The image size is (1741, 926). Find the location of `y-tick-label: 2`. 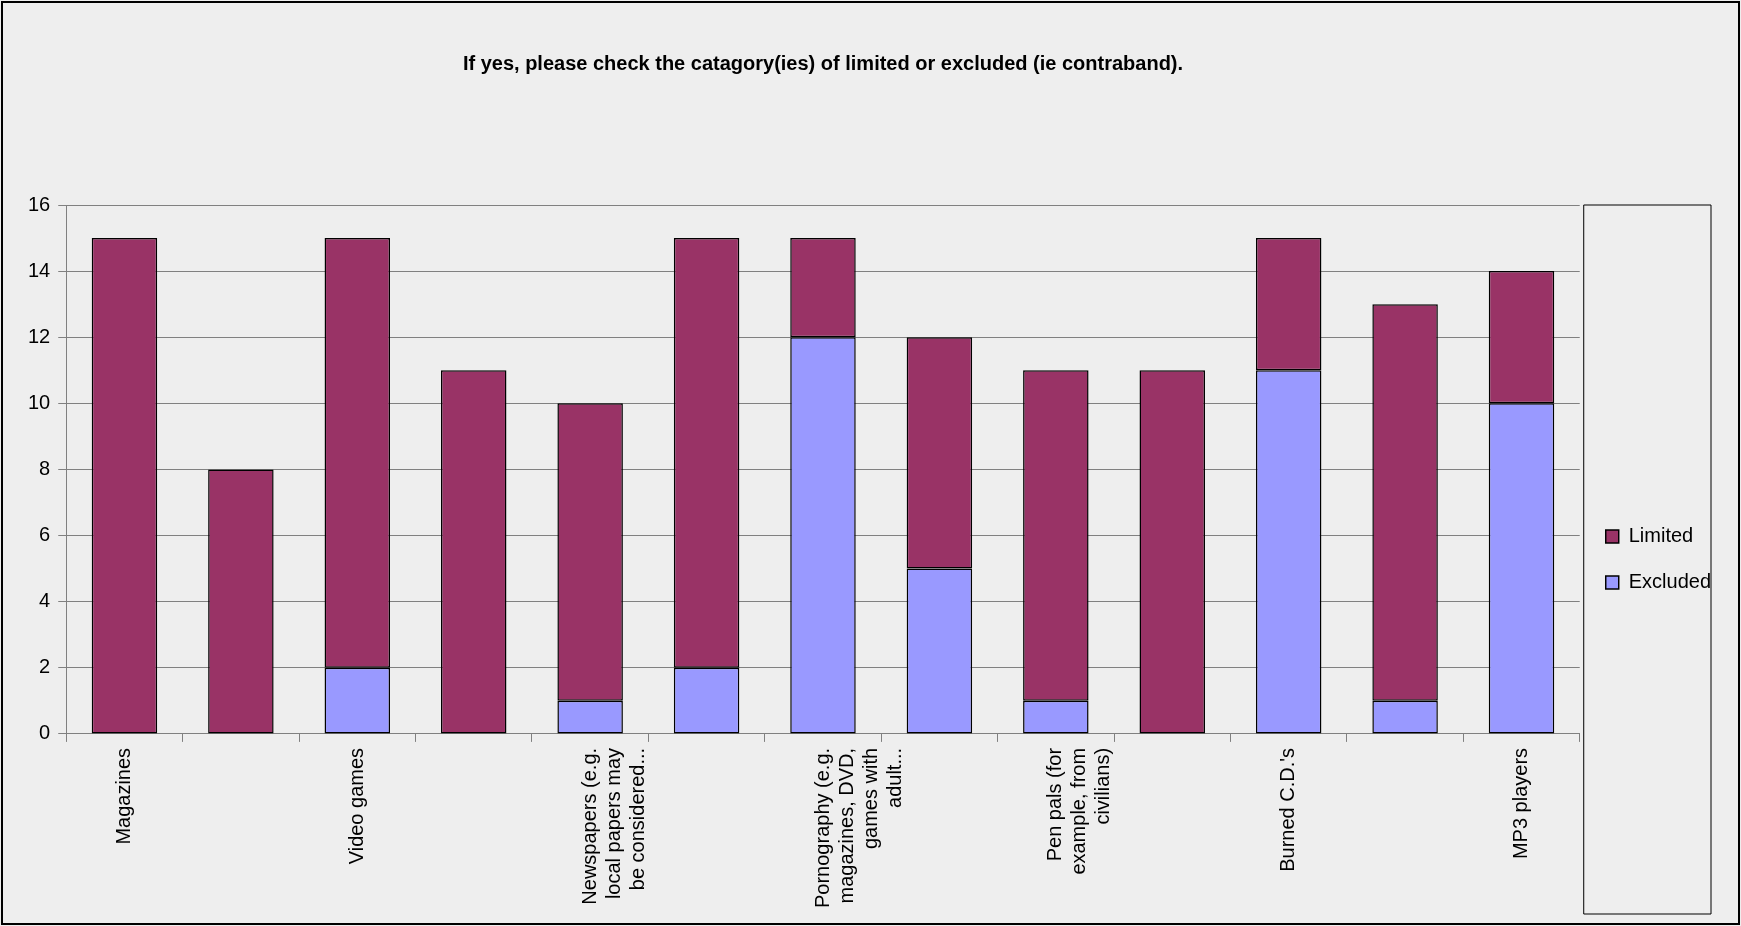

y-tick-label: 2 is located at coordinates (45, 666).